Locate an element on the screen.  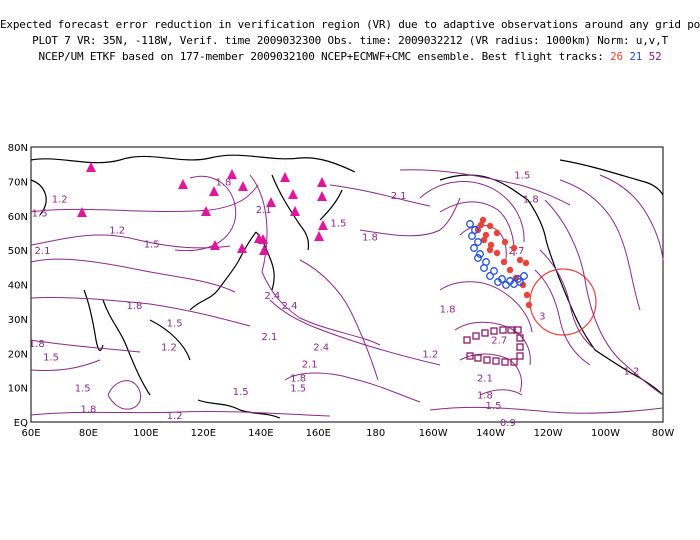
lon-tick-label: 100W is located at coordinates (605, 433).